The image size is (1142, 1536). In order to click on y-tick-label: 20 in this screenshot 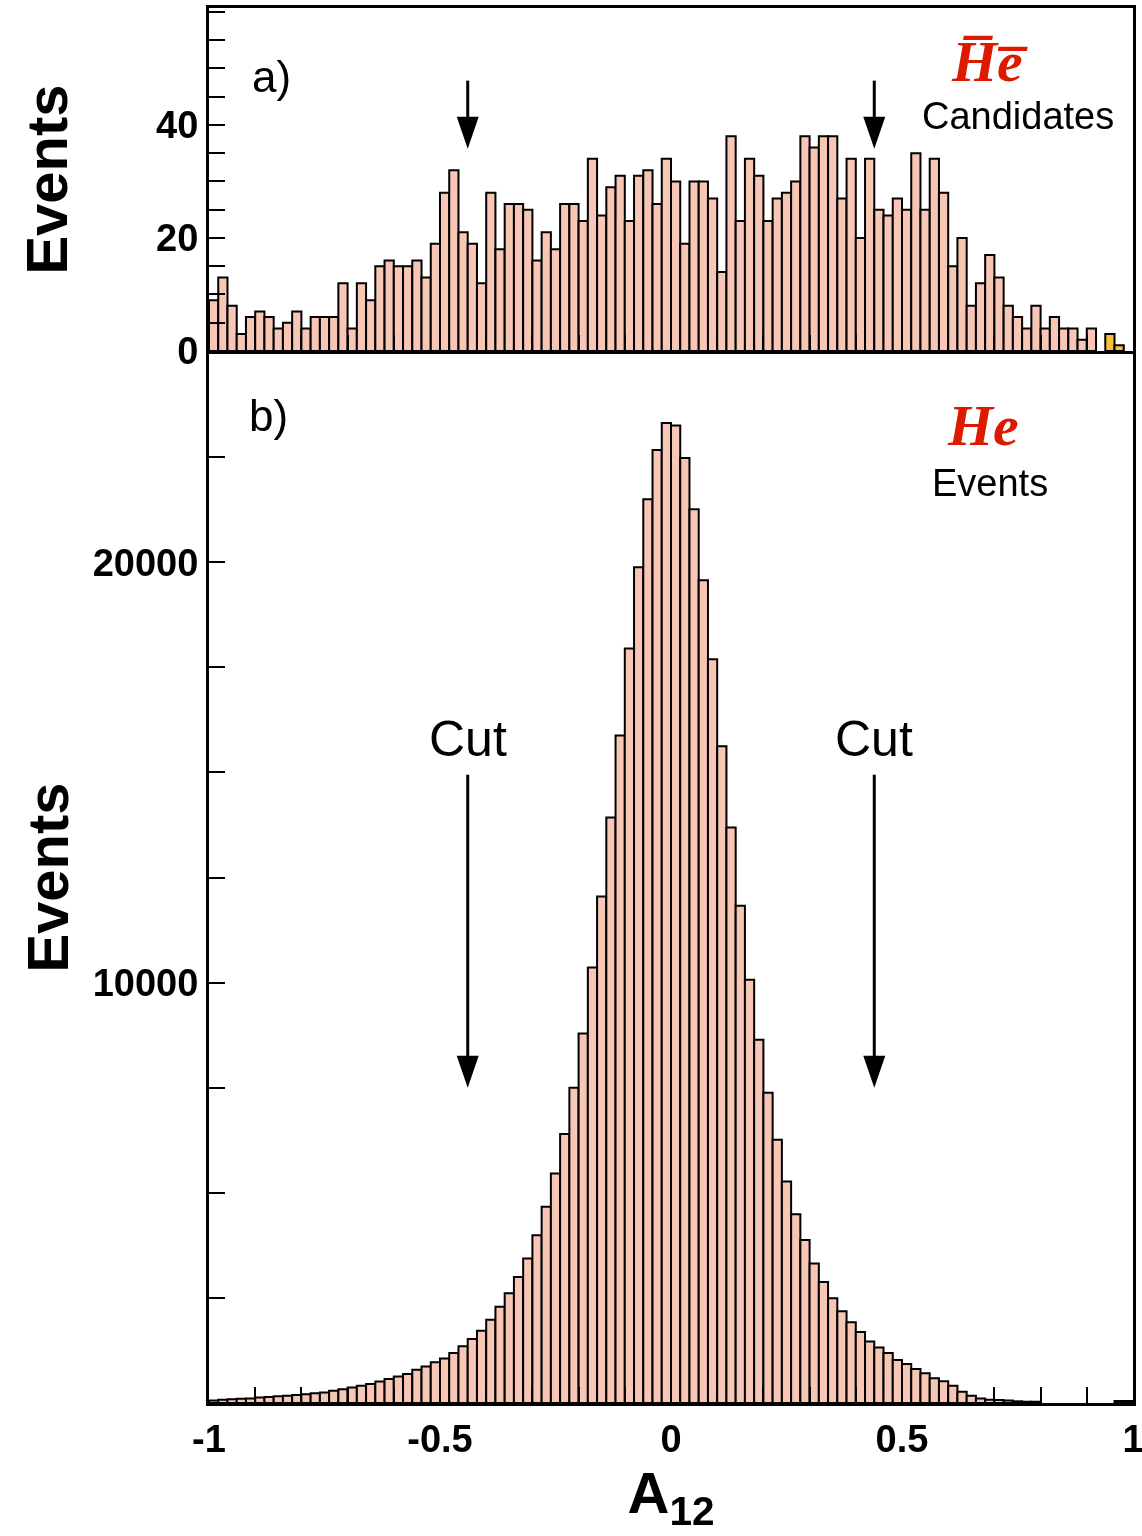, I will do `click(177, 238)`.